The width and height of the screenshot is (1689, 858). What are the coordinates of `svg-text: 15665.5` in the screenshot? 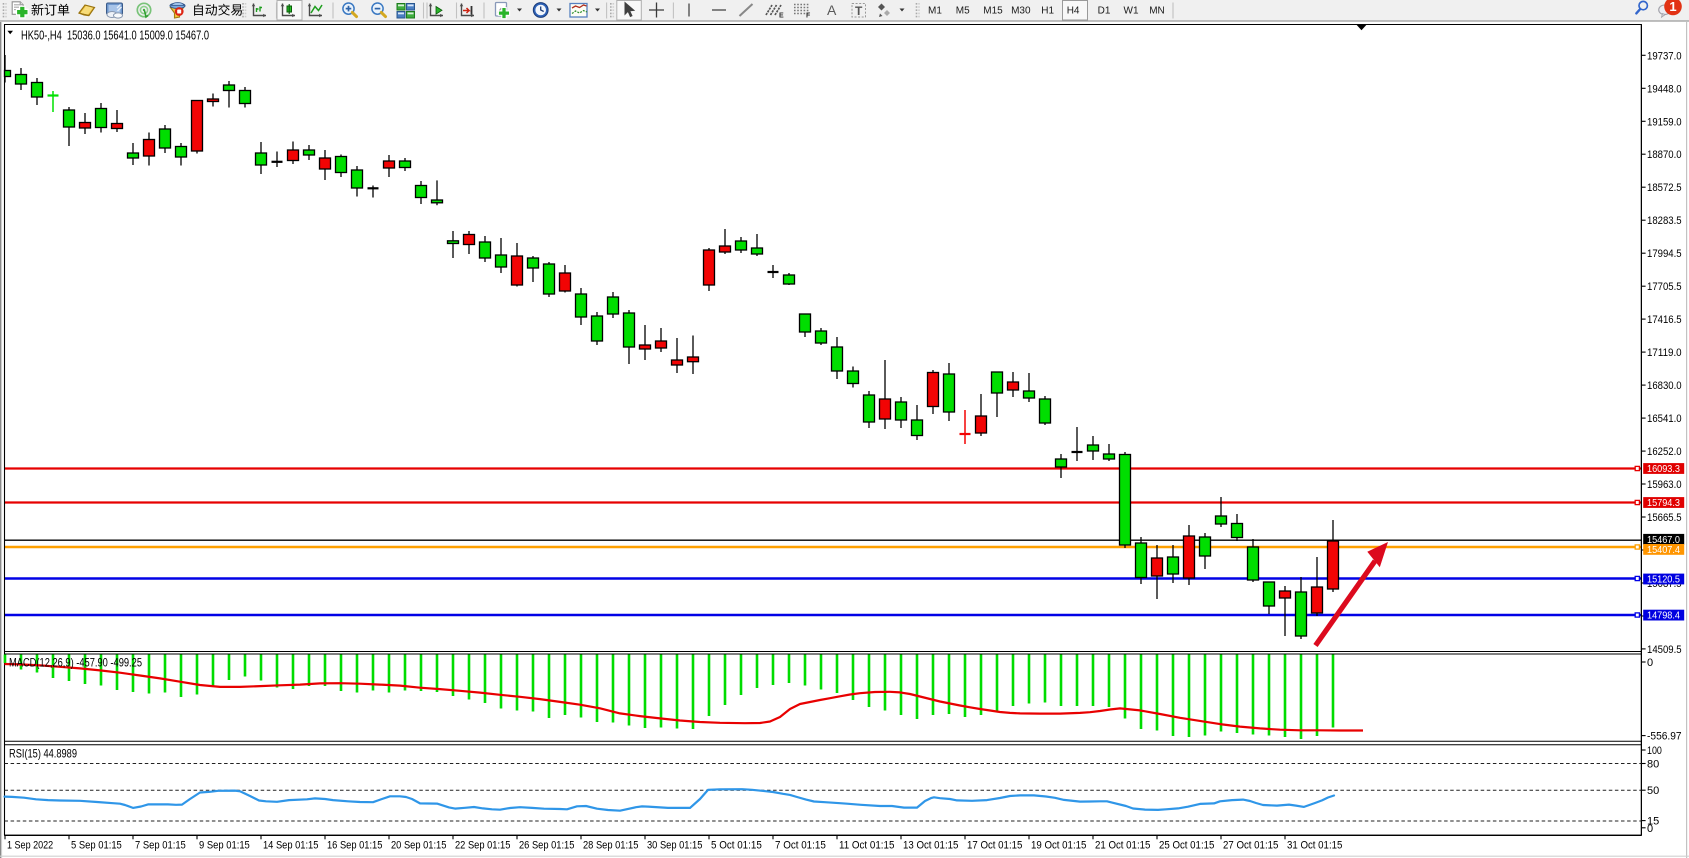 It's located at (1664, 518).